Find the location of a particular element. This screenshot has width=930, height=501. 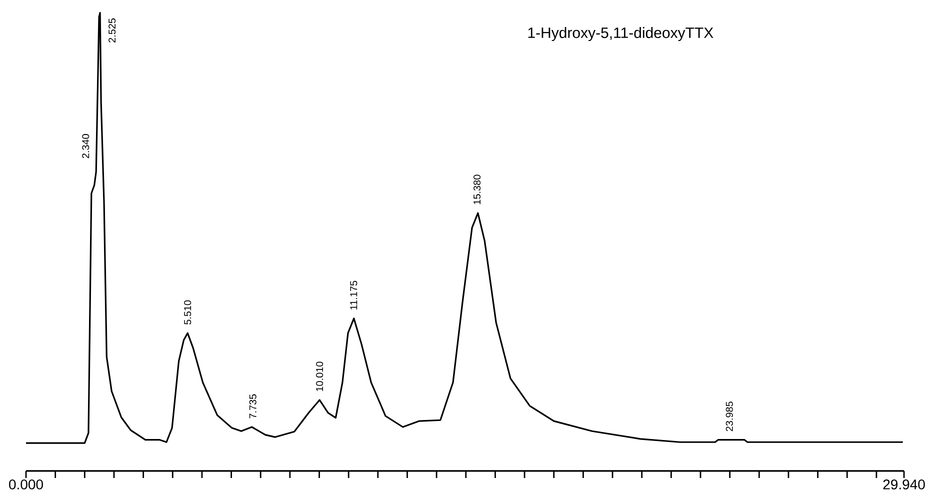

annotation: 10.010 is located at coordinates (320, 377).